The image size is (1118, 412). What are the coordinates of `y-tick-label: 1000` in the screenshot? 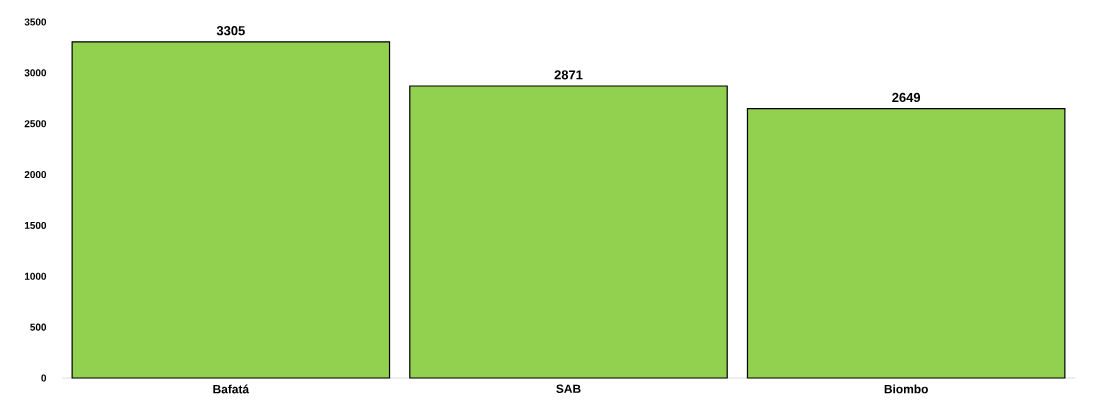 It's located at (35, 276).